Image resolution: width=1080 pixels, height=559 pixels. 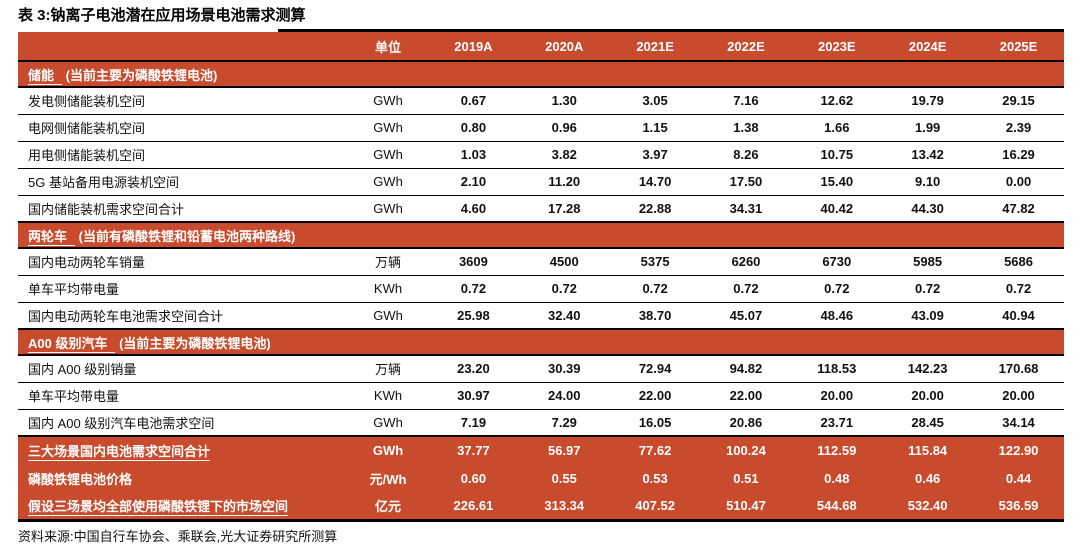 What do you see at coordinates (837, 316) in the screenshot?
I see `value-cell: 48.46` at bounding box center [837, 316].